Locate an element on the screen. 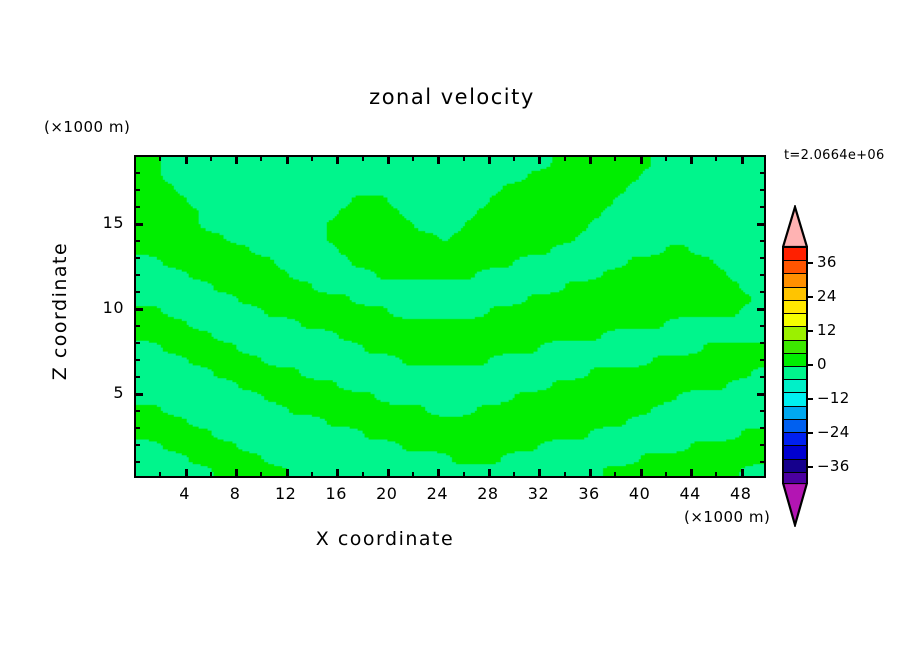  x-tick-label-48: 48 is located at coordinates (741, 493).